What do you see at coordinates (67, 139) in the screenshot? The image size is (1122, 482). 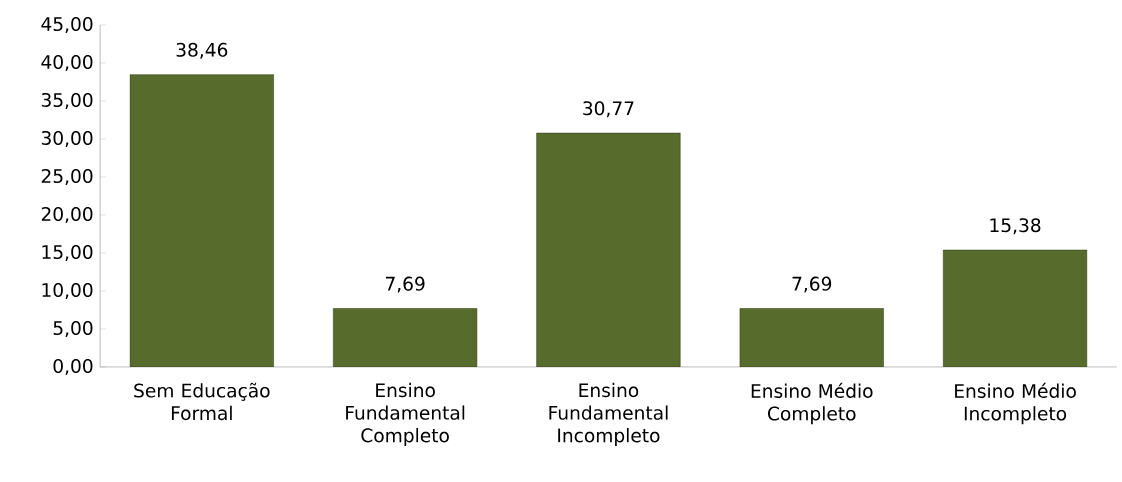 I see `y-tick-label: 30,00` at bounding box center [67, 139].